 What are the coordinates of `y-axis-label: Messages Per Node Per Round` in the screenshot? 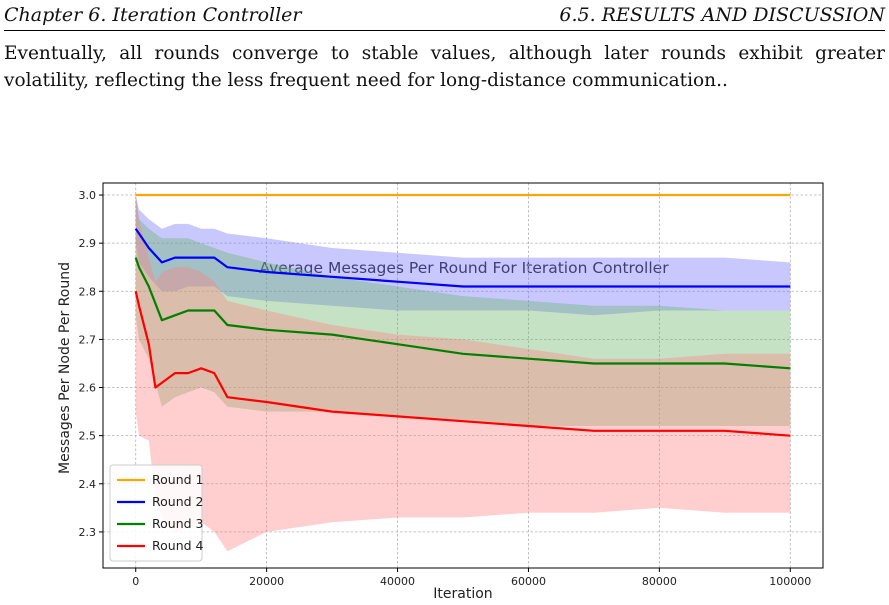 It's located at (65, 368).